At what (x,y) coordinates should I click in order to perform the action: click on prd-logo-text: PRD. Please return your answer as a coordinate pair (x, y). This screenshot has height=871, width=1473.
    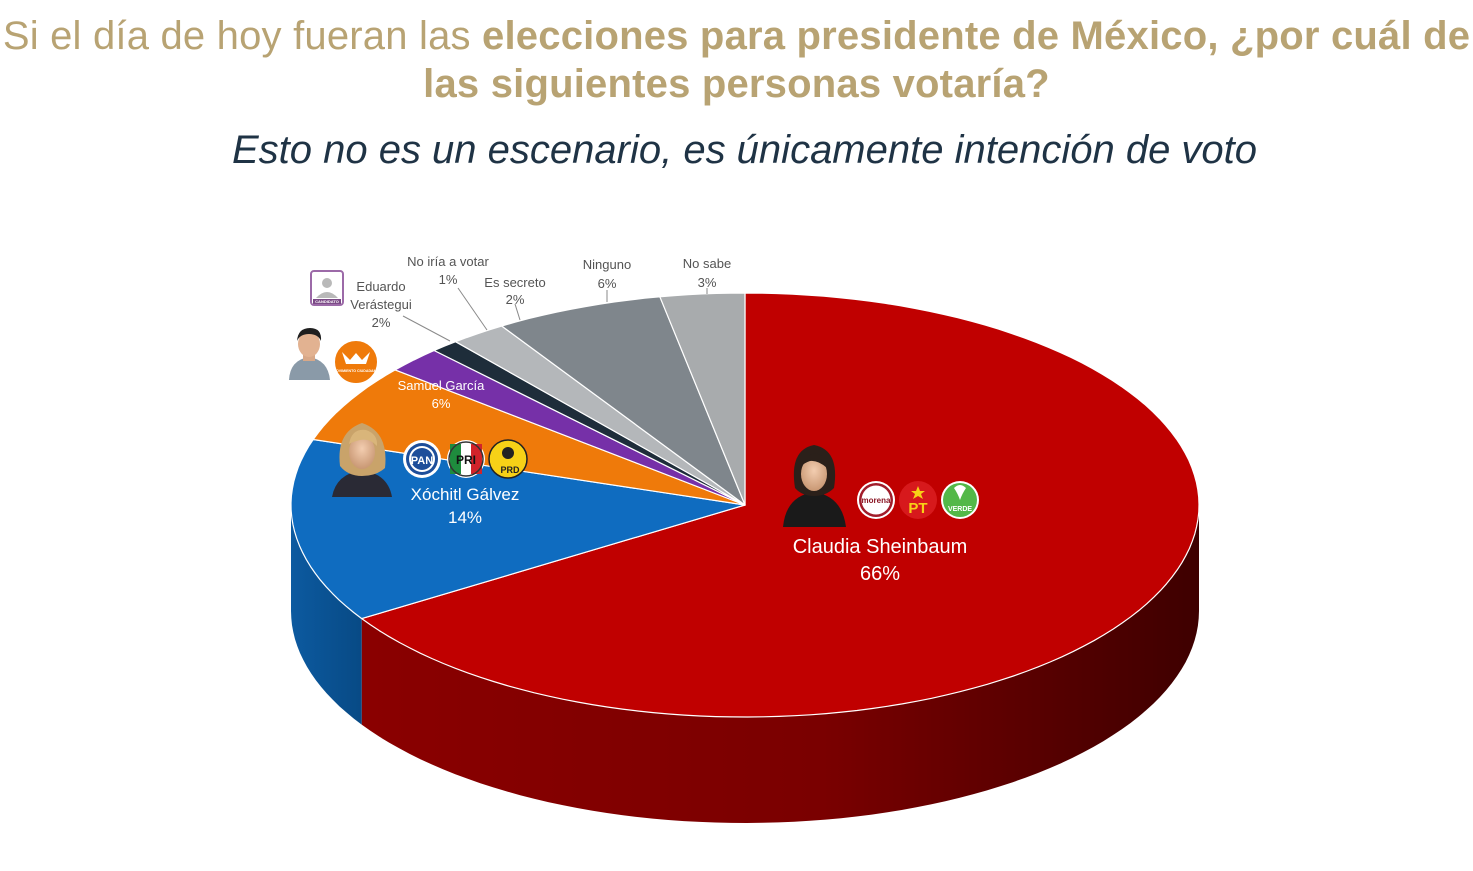
    Looking at the image, I should click on (510, 470).